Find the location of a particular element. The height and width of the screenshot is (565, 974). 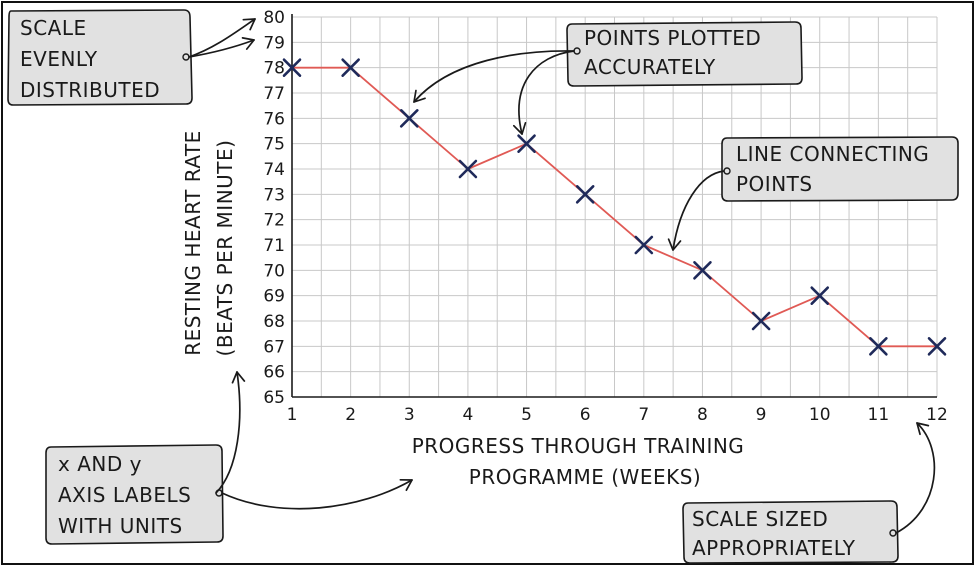

annotation-line-line-1: LINE CONNECTING is located at coordinates (832, 154).